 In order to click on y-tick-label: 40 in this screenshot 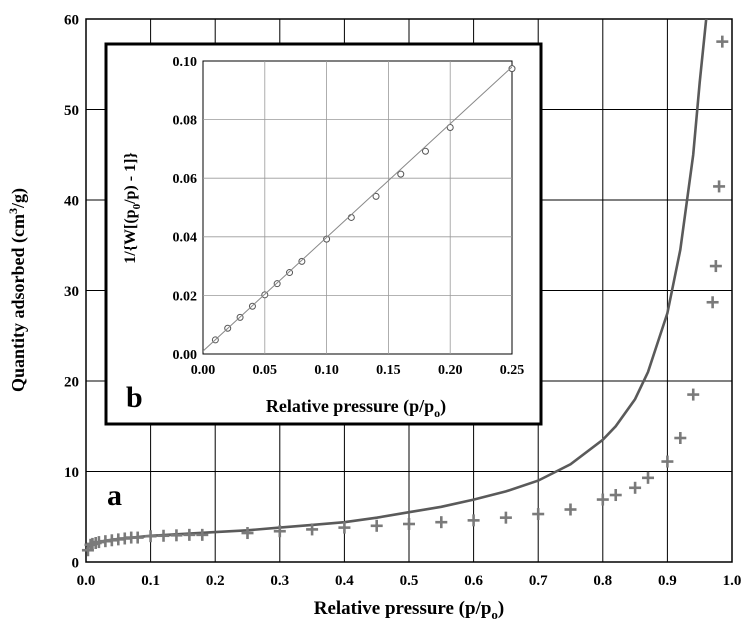, I will do `click(71, 201)`.